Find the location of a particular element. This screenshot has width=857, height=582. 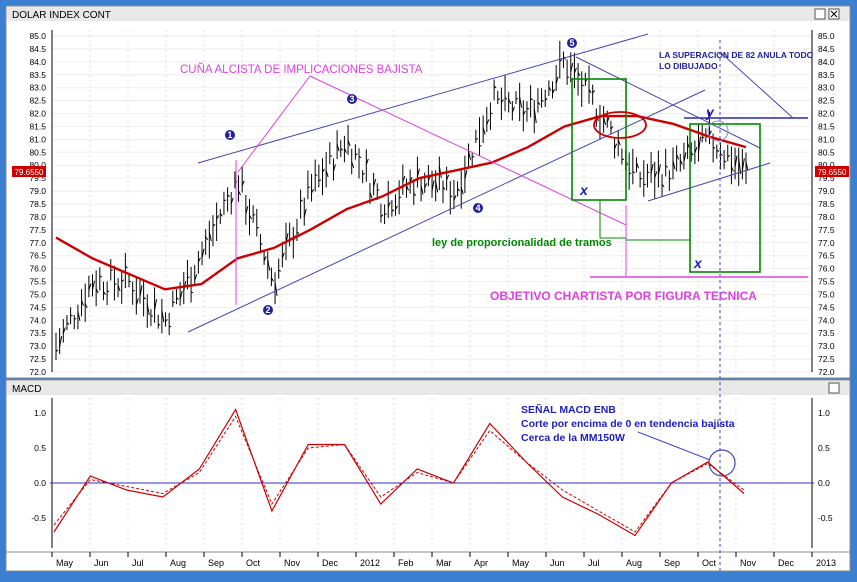

price-tick-left: 78.5 is located at coordinates (37, 204).